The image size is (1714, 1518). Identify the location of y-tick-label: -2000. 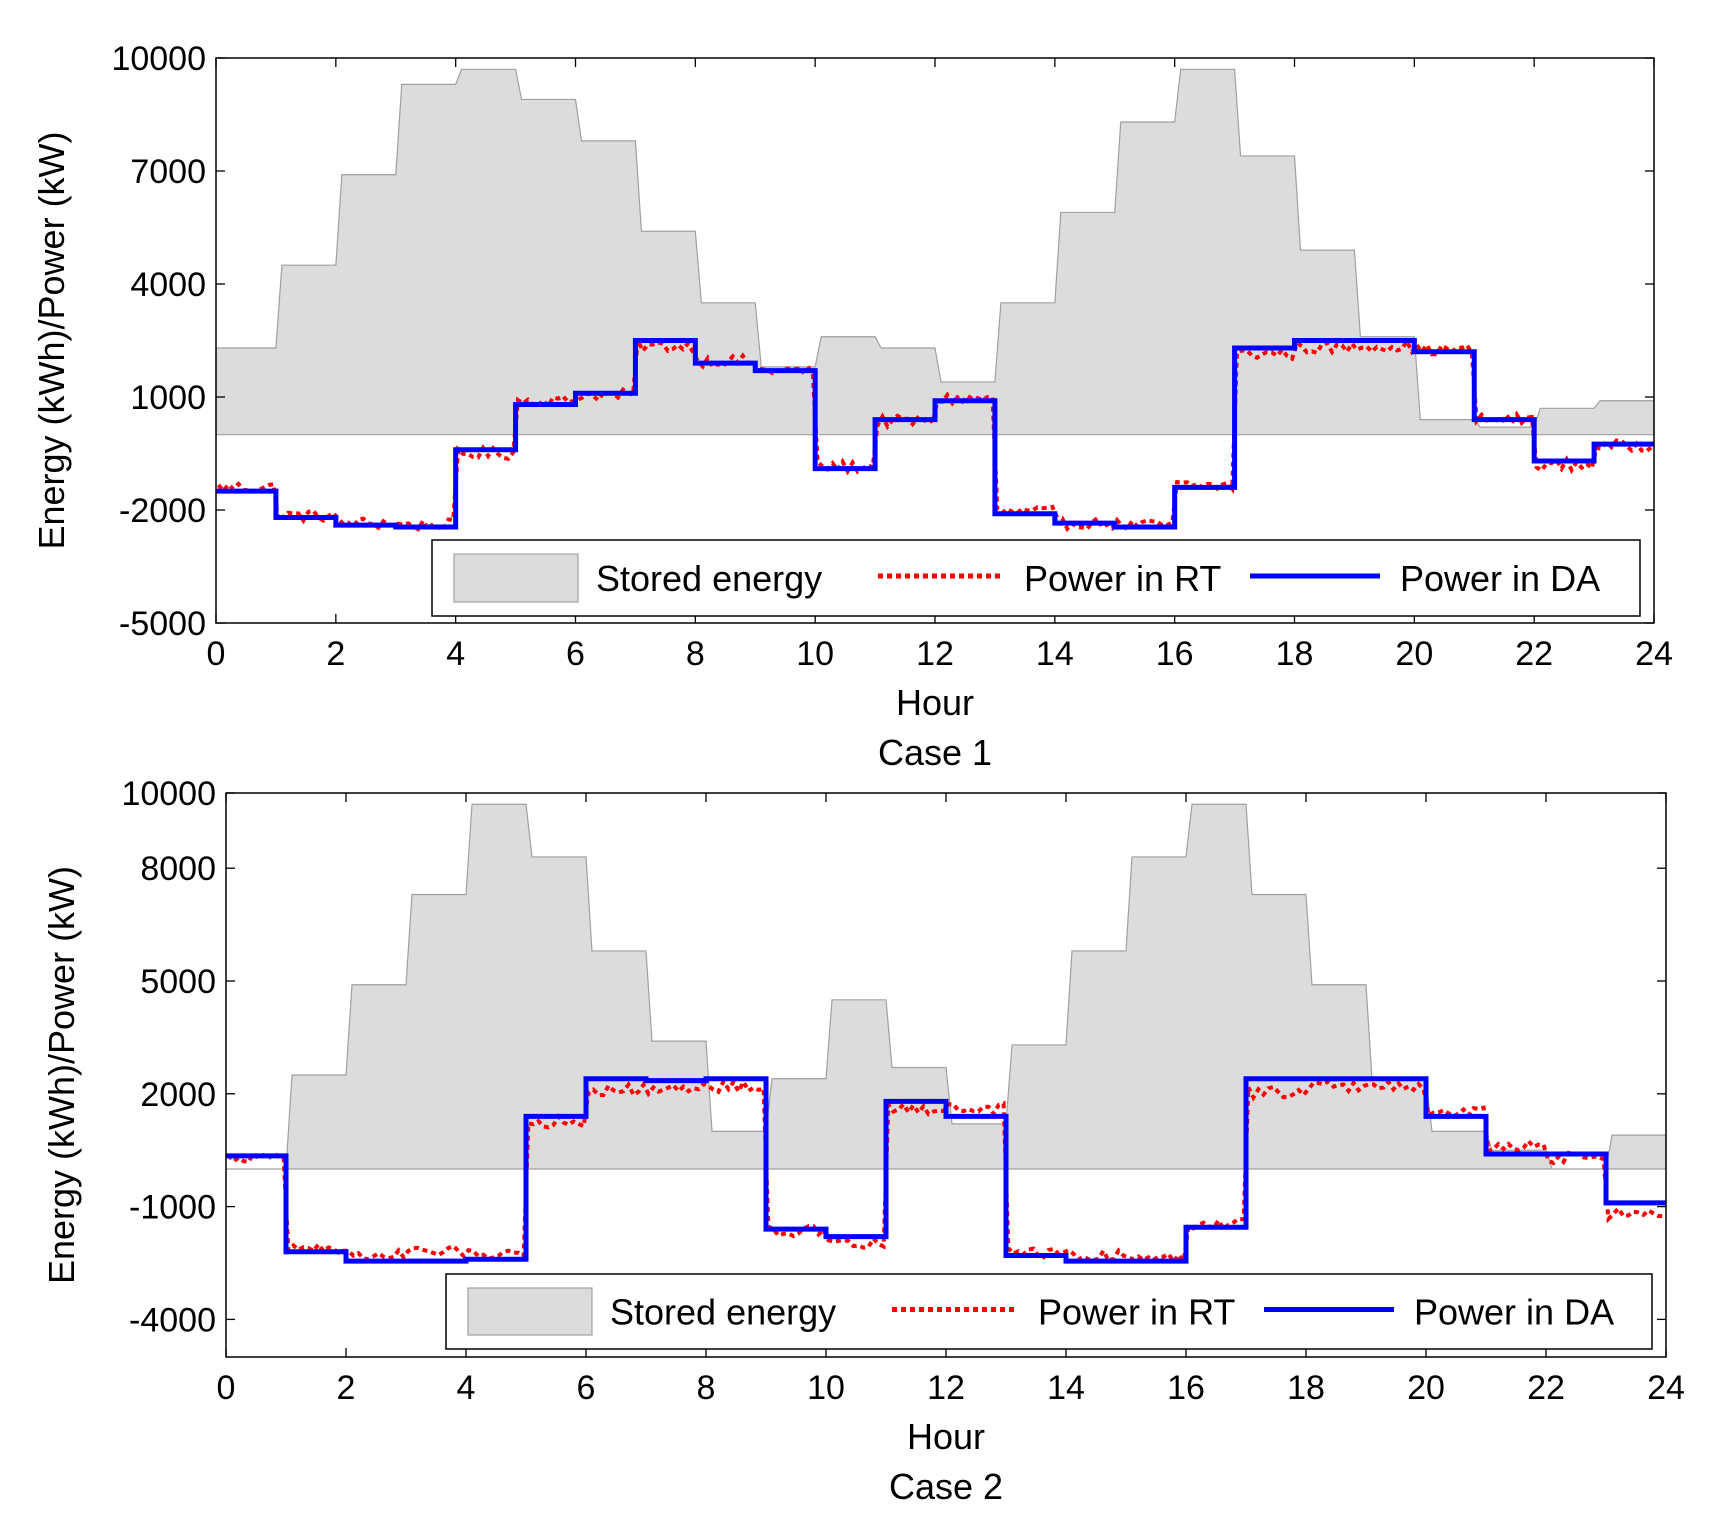
(162, 511).